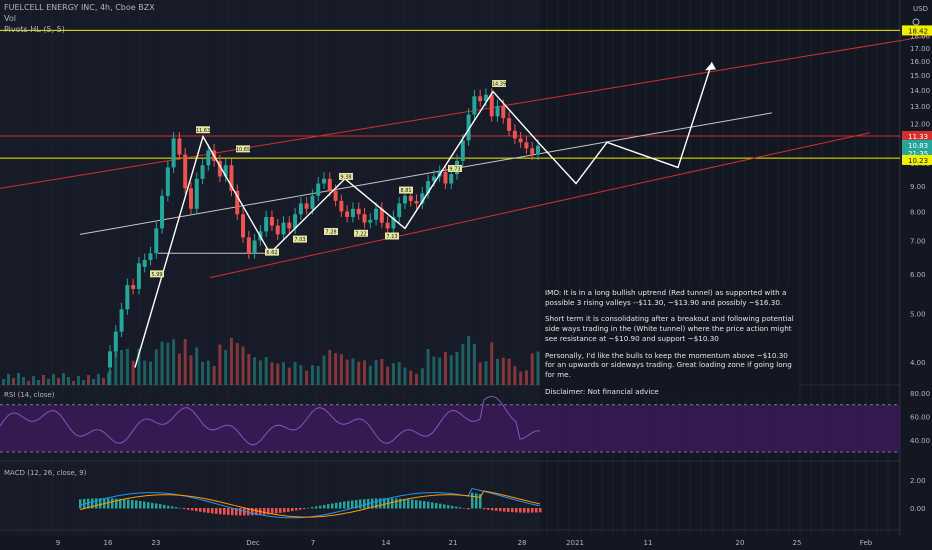  What do you see at coordinates (918, 161) in the screenshot?
I see `price-tag-label: 10.23` at bounding box center [918, 161].